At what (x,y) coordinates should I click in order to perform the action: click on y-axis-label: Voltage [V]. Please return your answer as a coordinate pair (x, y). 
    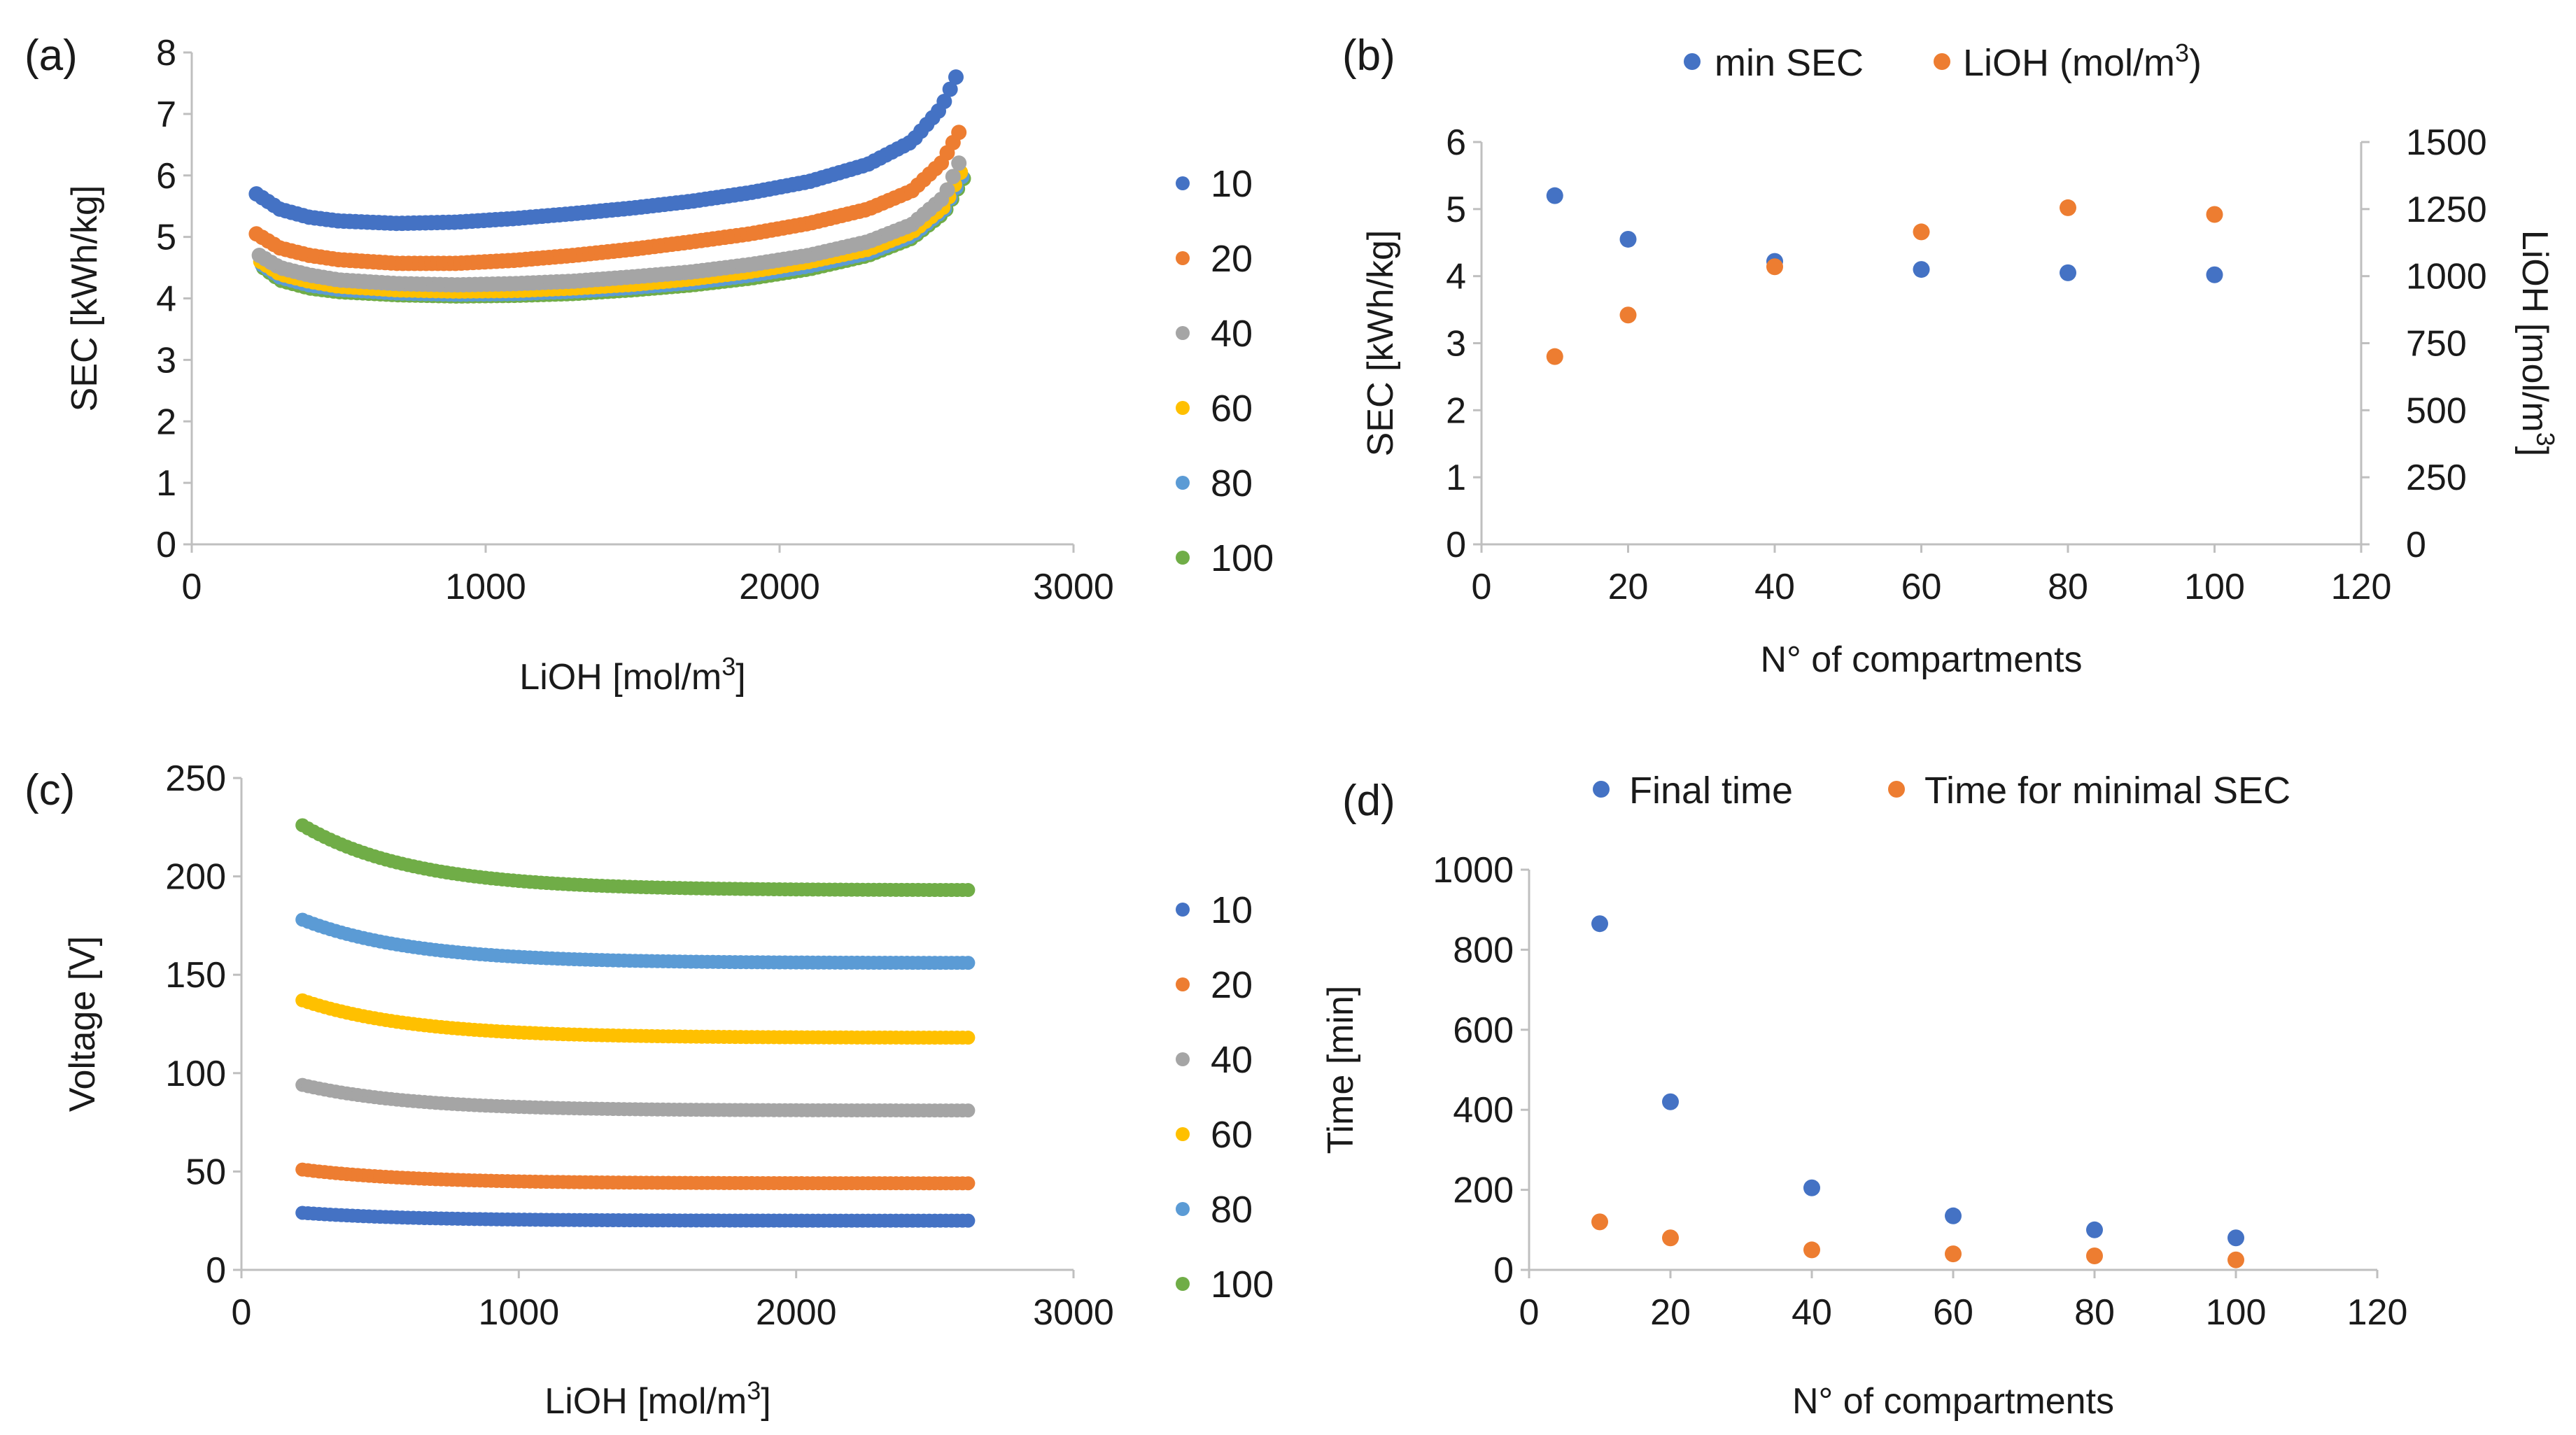
    Looking at the image, I should click on (82, 1024).